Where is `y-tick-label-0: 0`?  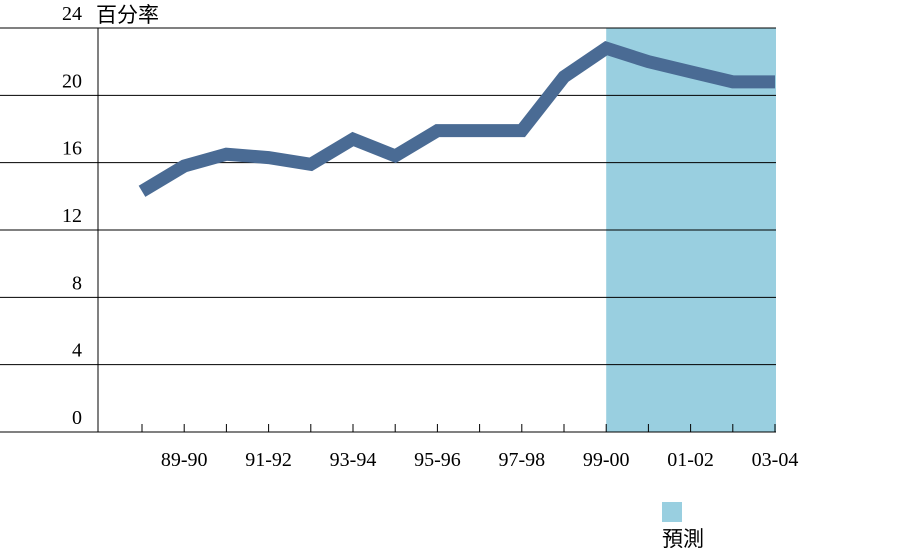 y-tick-label-0: 0 is located at coordinates (77, 418).